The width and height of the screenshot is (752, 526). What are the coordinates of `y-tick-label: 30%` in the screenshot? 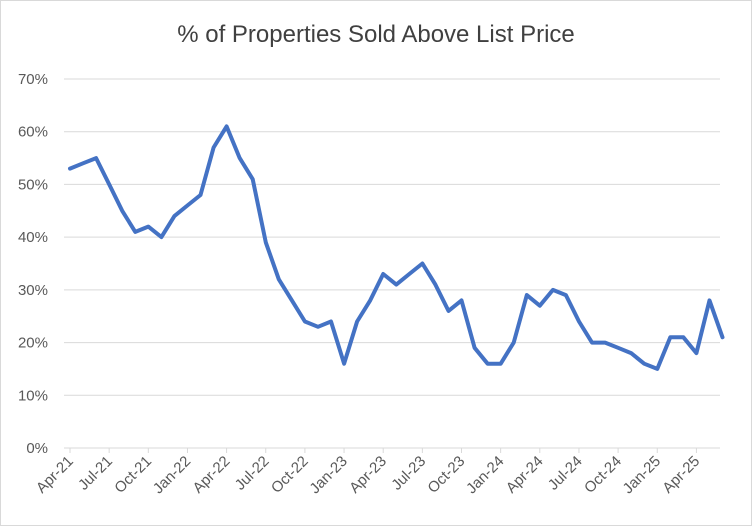 It's located at (33, 290).